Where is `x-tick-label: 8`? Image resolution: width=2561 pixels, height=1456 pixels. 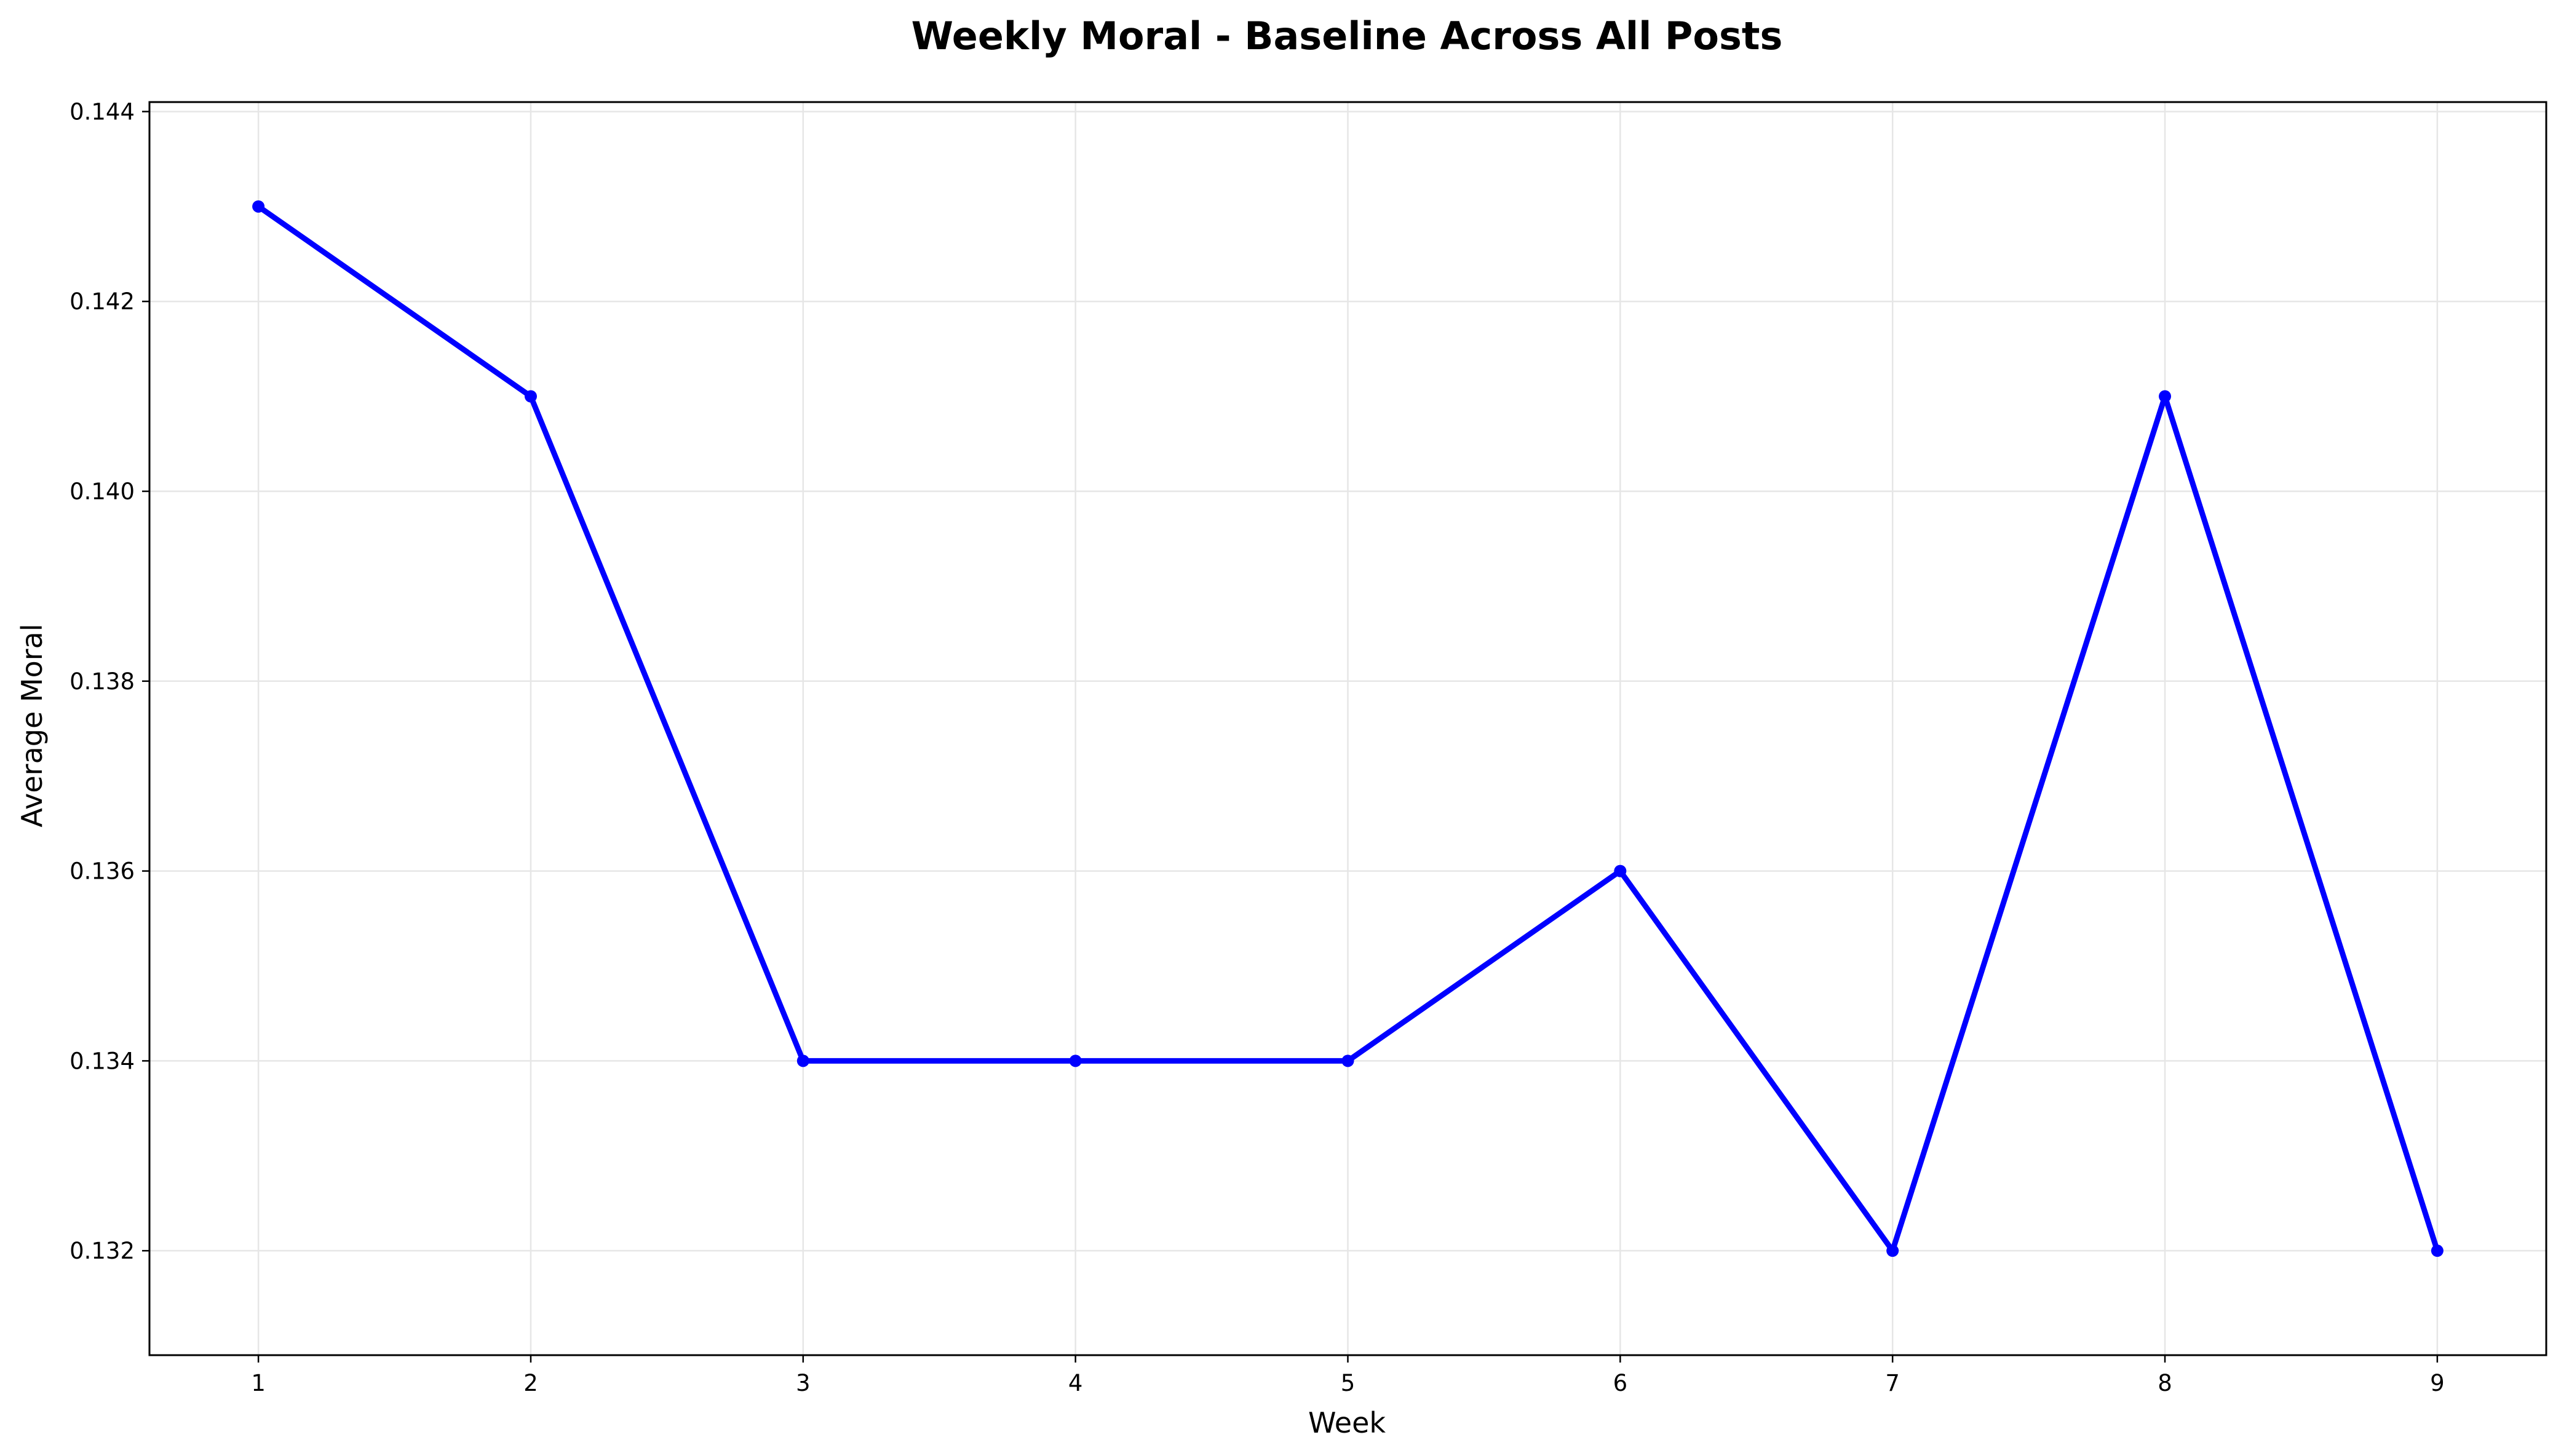 x-tick-label: 8 is located at coordinates (2165, 1383).